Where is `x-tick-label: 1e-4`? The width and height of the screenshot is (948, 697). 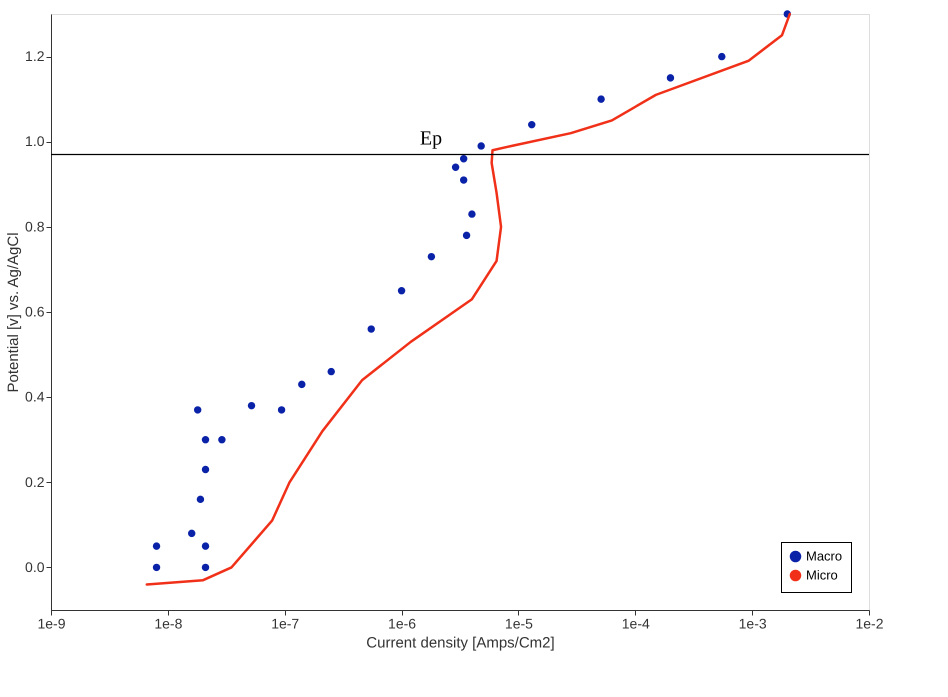 x-tick-label: 1e-4 is located at coordinates (636, 624).